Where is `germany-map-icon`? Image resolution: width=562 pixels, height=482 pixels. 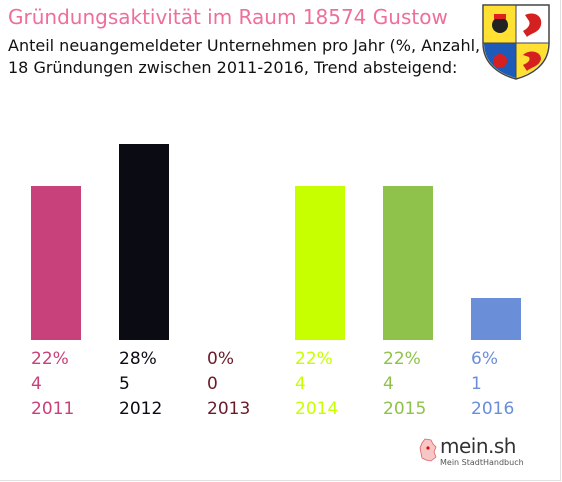
germany-map-icon is located at coordinates (428, 450).